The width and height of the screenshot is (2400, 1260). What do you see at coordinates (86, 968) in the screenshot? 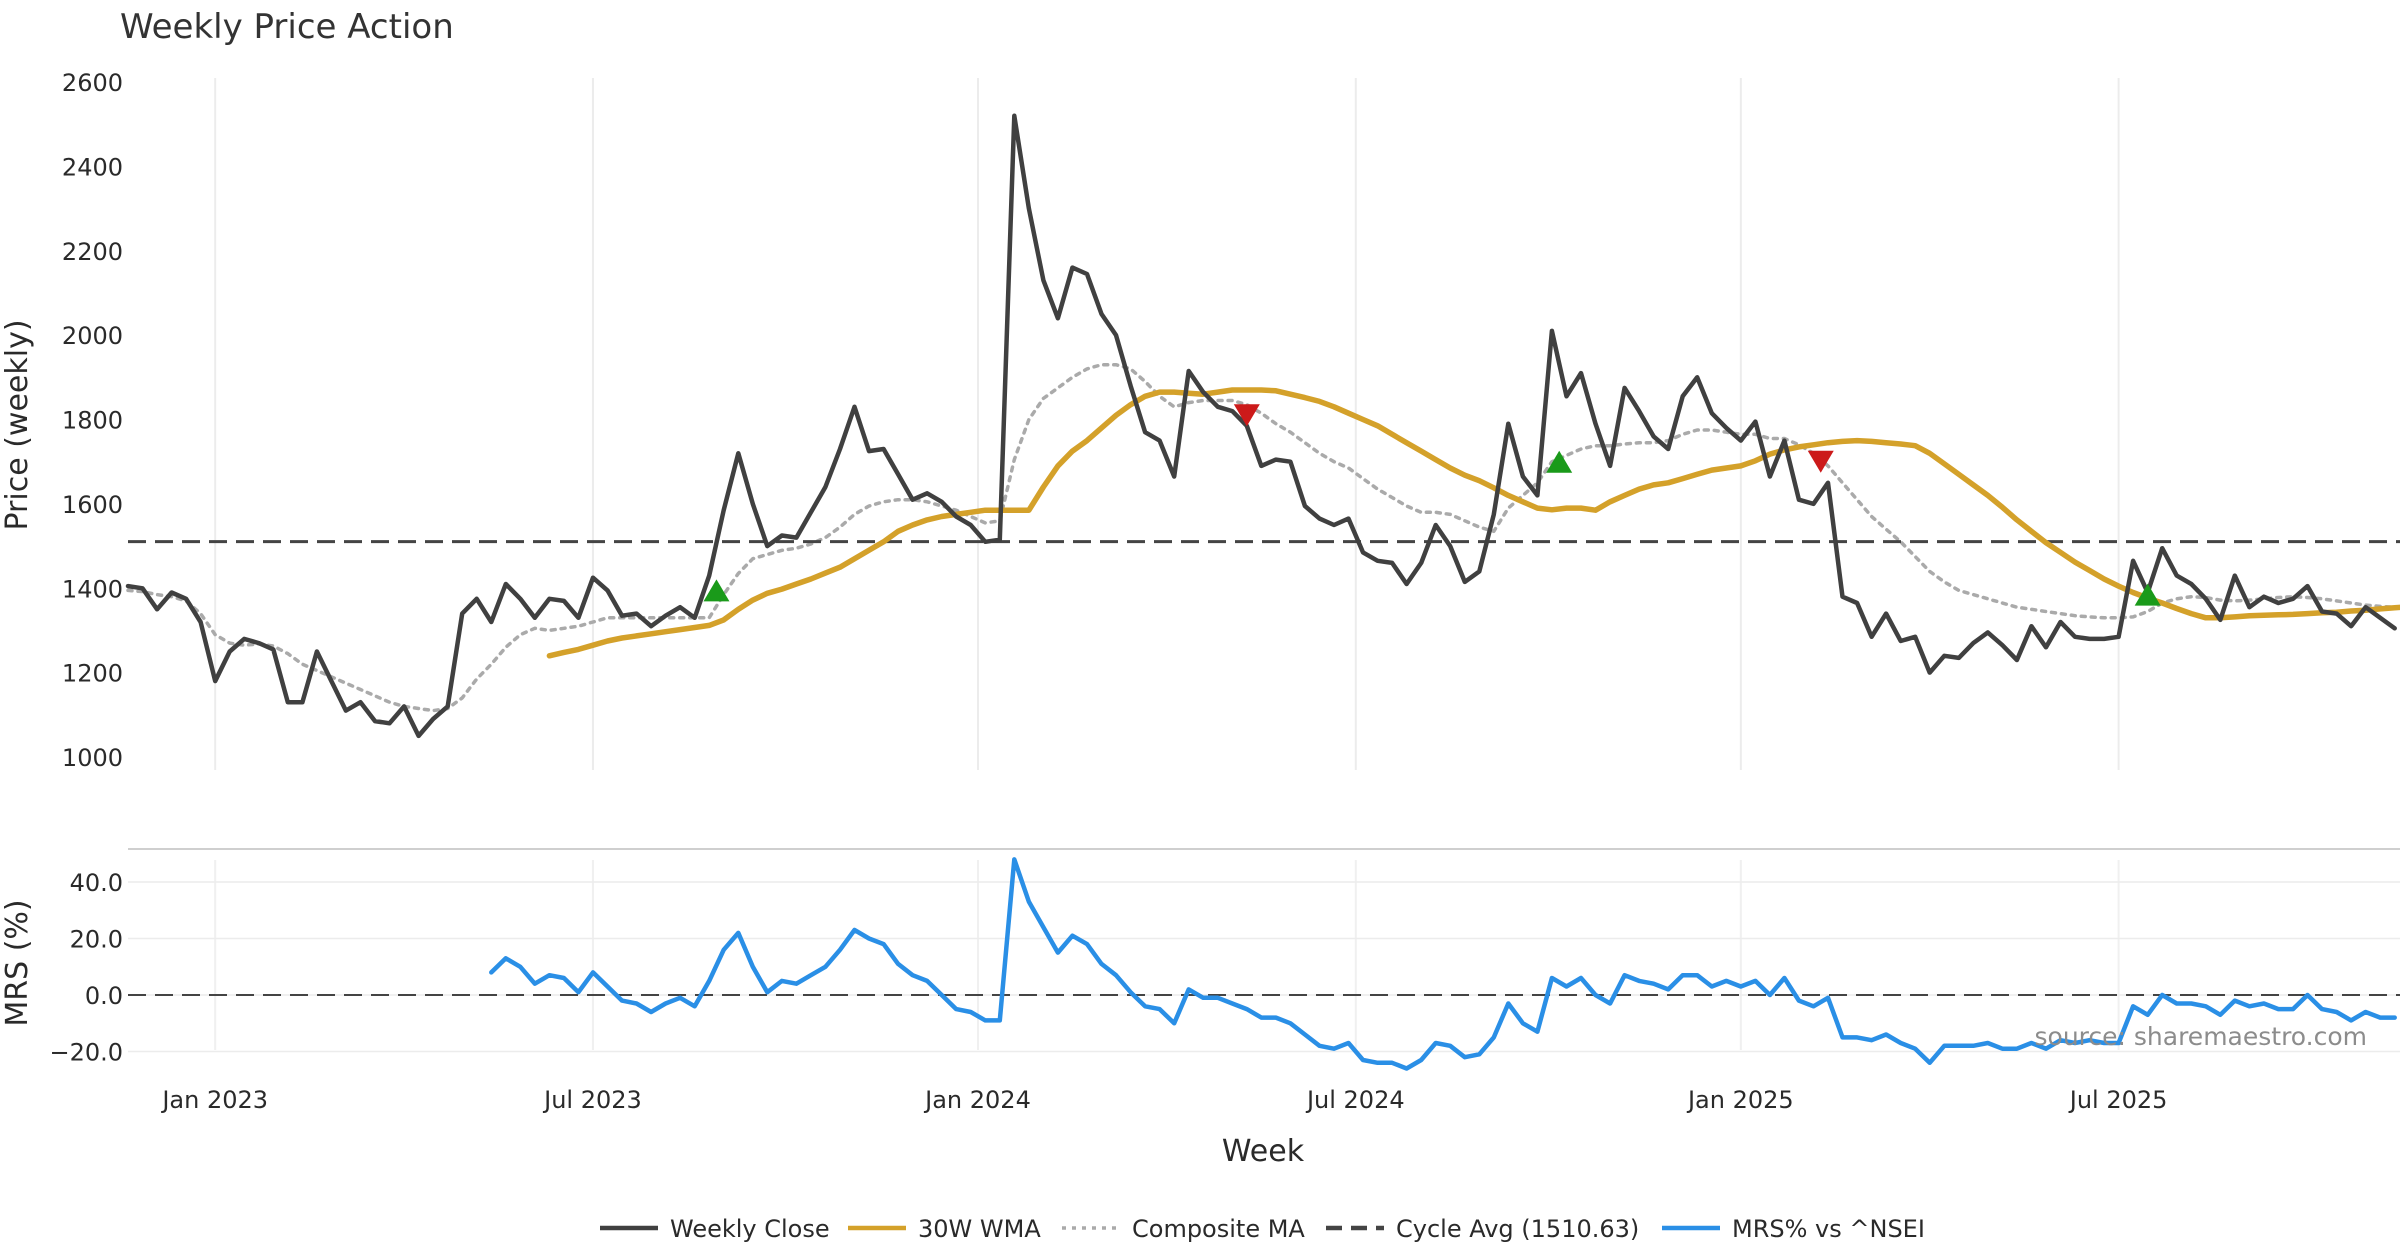
I see `mrs-y-axis: 40.0 20.0 0.0 −20.0` at bounding box center [86, 968].